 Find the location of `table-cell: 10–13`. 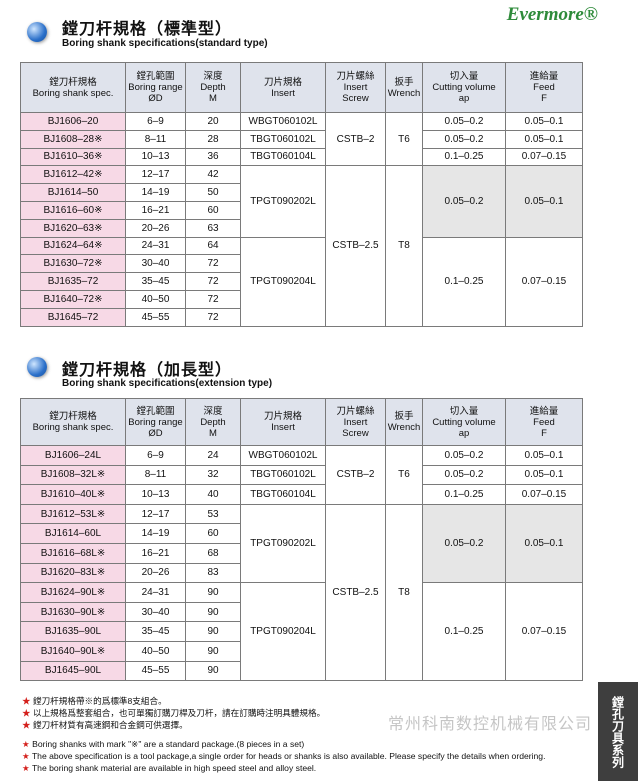

table-cell: 10–13 is located at coordinates (155, 494).